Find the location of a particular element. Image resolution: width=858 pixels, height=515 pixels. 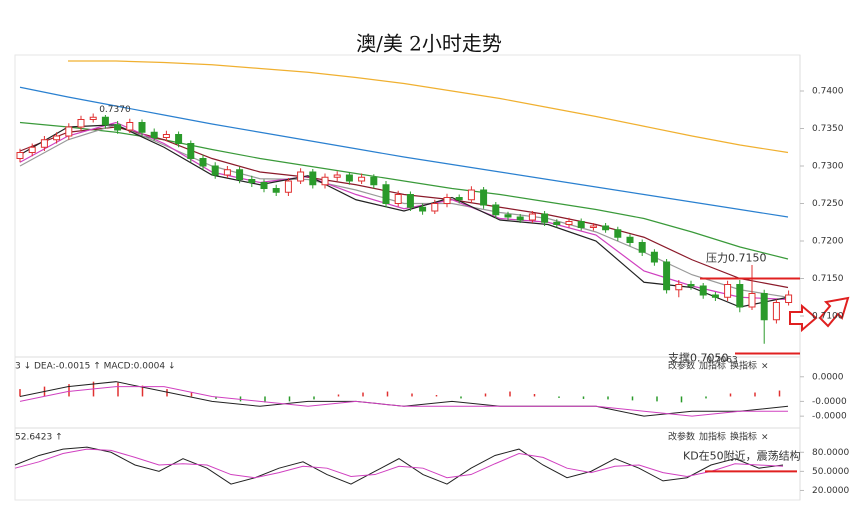

y-tick-label: 0.7250 is located at coordinates (828, 204).